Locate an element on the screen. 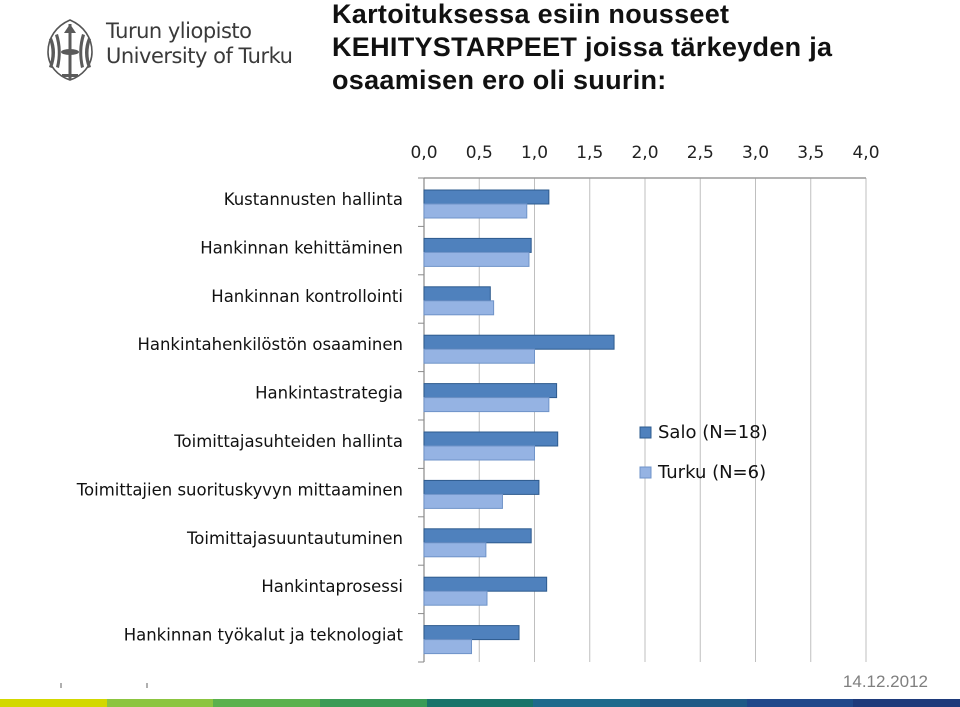  slide-title-line-2: KEHITYSTARPEET joissa tärkeyden ja is located at coordinates (582, 47).